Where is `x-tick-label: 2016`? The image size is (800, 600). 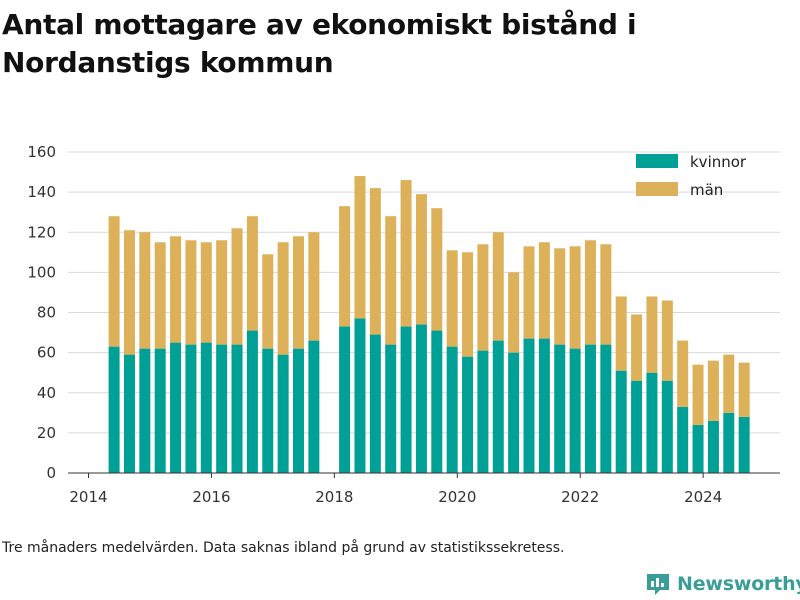 x-tick-label: 2016 is located at coordinates (211, 497).